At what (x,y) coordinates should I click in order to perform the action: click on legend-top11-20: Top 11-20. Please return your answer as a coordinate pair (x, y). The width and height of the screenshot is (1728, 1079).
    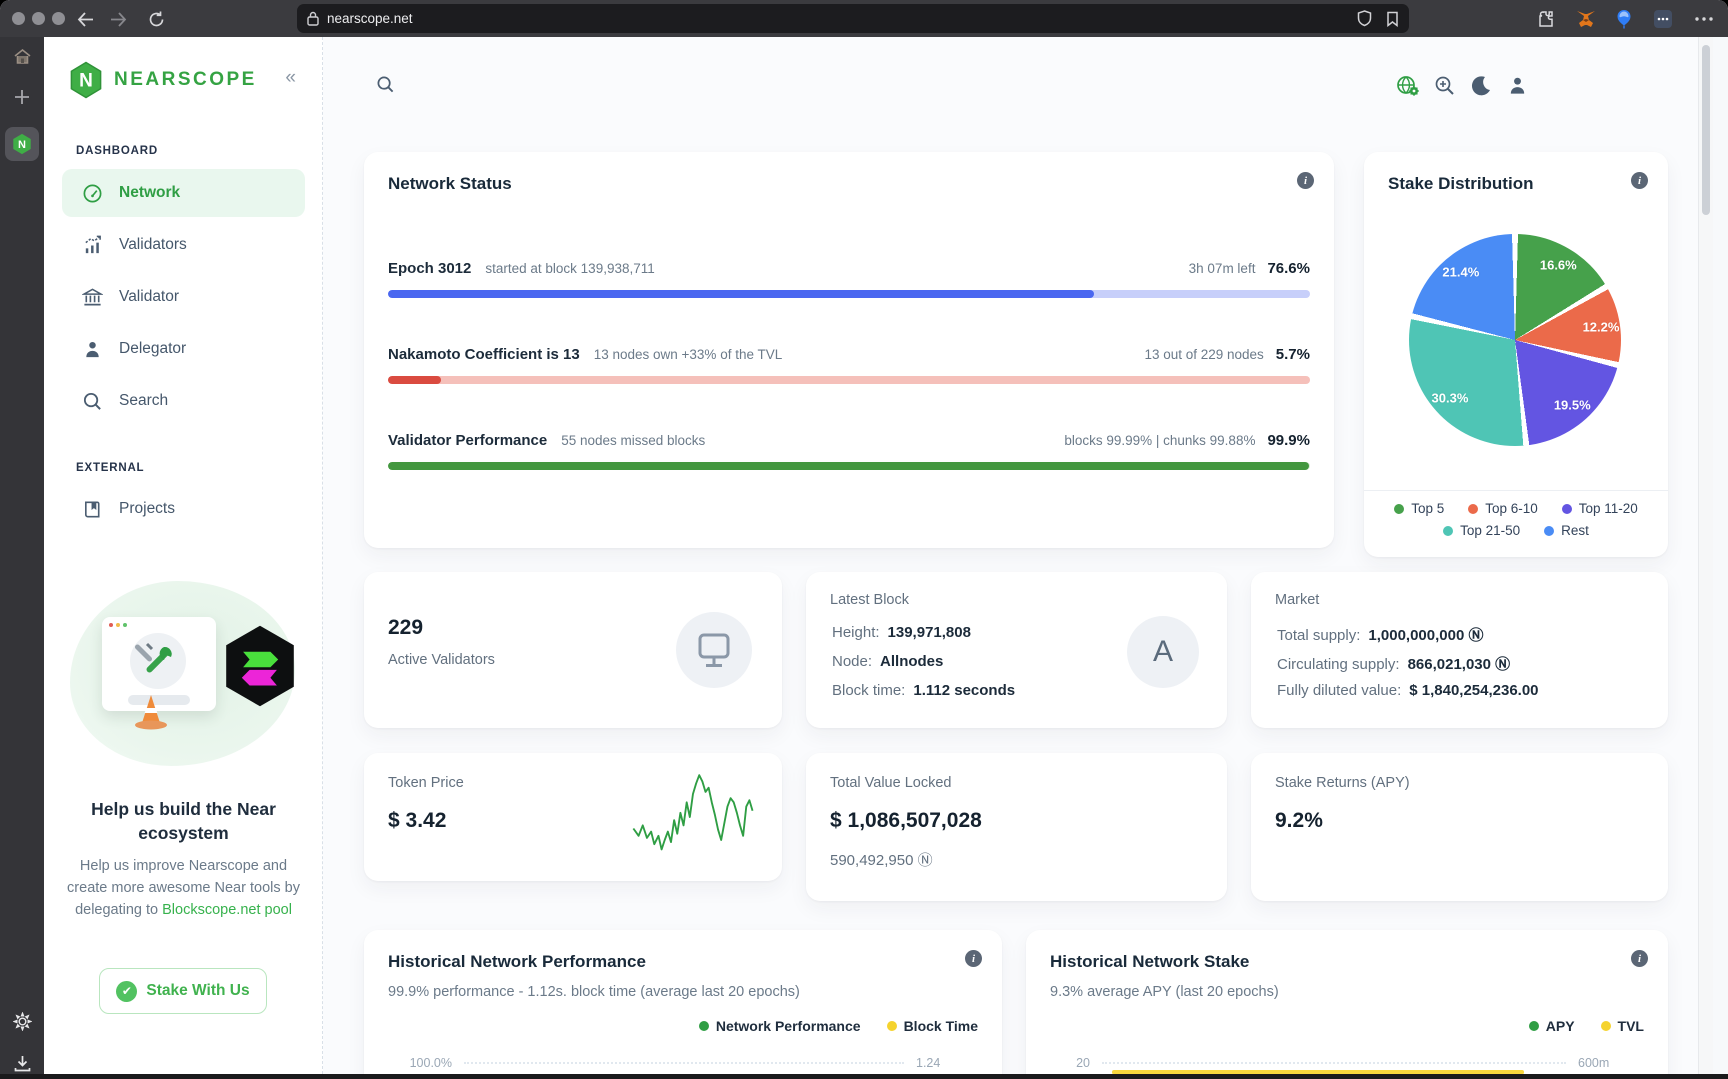
    Looking at the image, I should click on (1599, 508).